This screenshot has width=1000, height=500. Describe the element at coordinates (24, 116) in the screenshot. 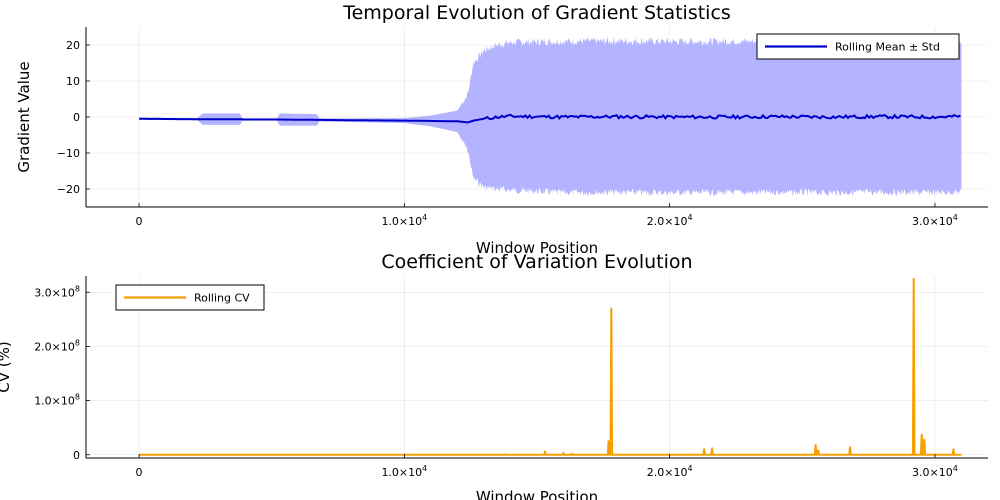

I see `y-axis-label-gradient-stats: Gradient Value` at that location.